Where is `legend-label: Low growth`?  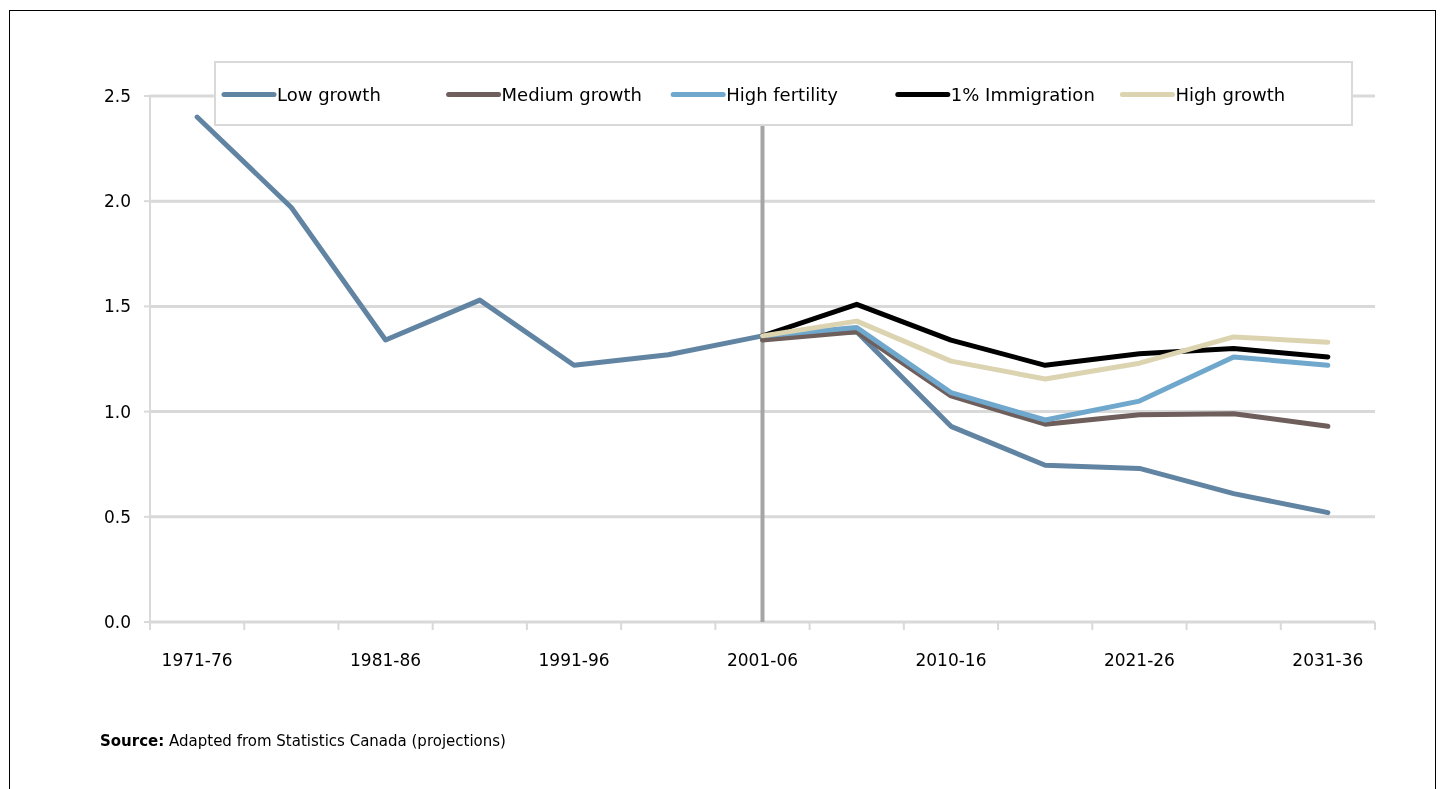
legend-label: Low growth is located at coordinates (329, 94).